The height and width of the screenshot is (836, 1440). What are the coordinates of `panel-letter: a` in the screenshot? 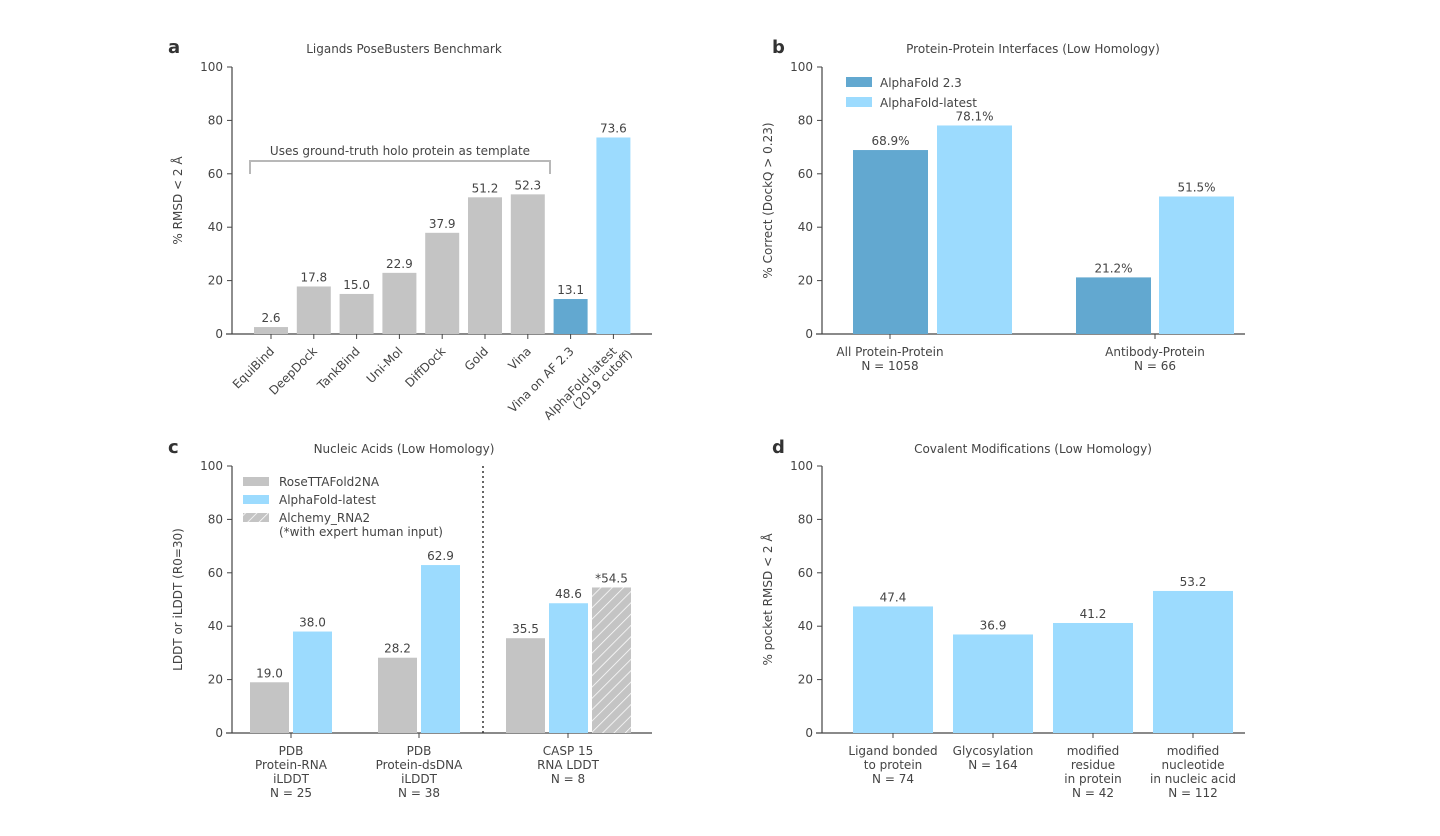 It's located at (174, 47).